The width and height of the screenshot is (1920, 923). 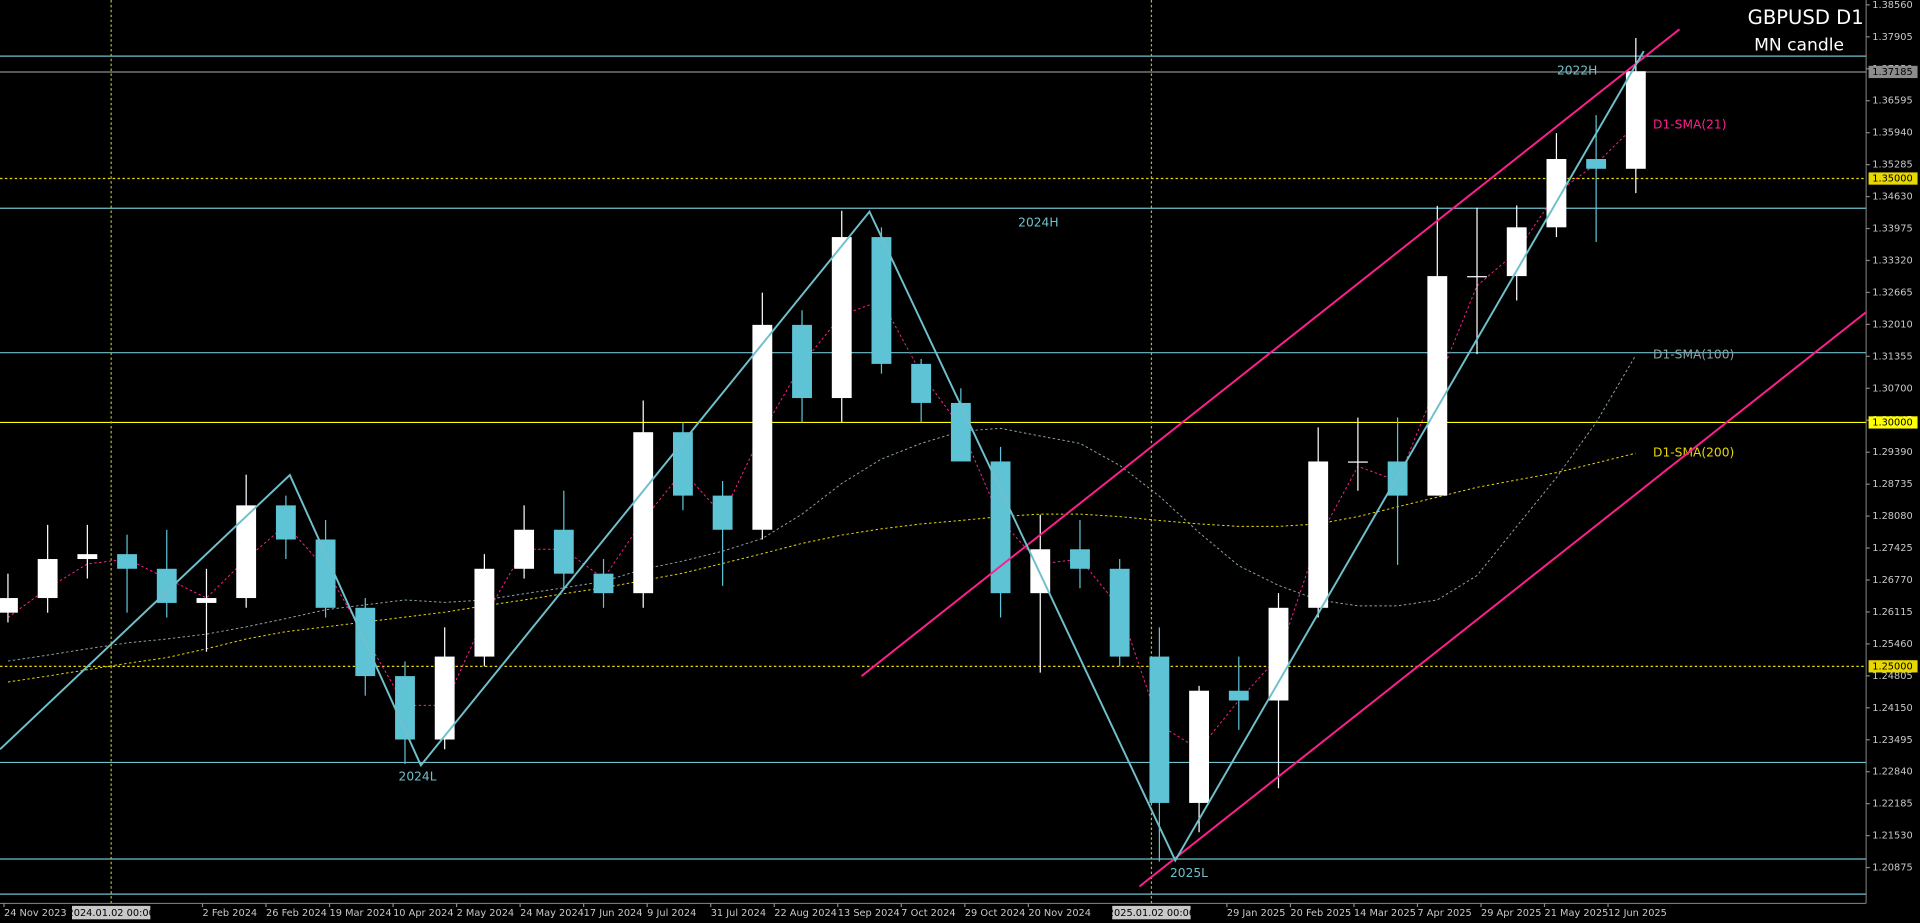 What do you see at coordinates (1892, 708) in the screenshot?
I see `y-tick-label: 1.24150` at bounding box center [1892, 708].